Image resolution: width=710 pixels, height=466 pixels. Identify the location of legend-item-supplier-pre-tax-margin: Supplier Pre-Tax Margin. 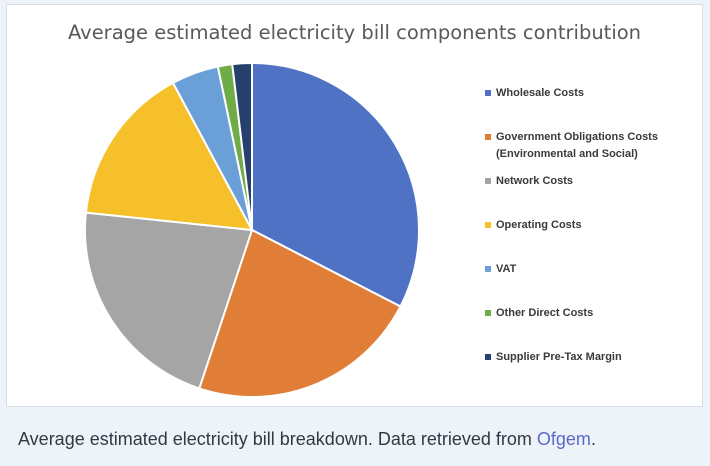
(553, 357).